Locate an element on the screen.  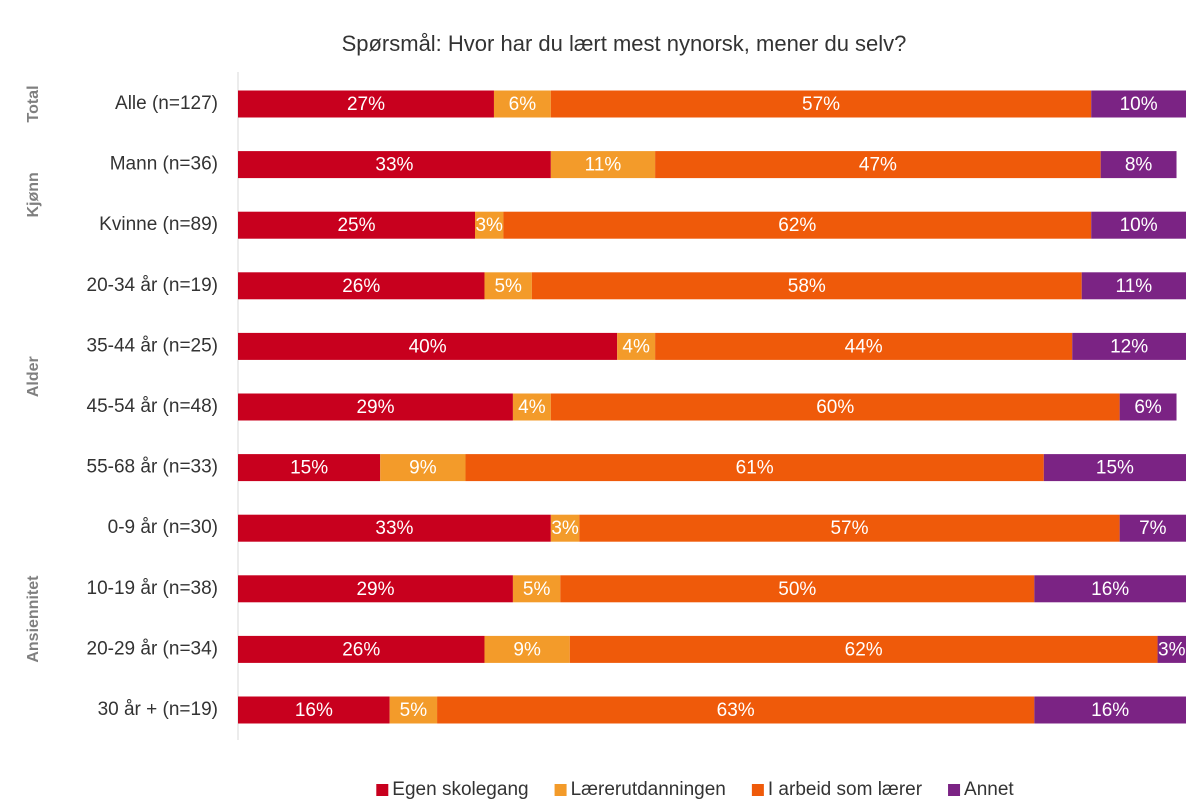
category-label: 10-19 år (n=38) is located at coordinates (153, 588).